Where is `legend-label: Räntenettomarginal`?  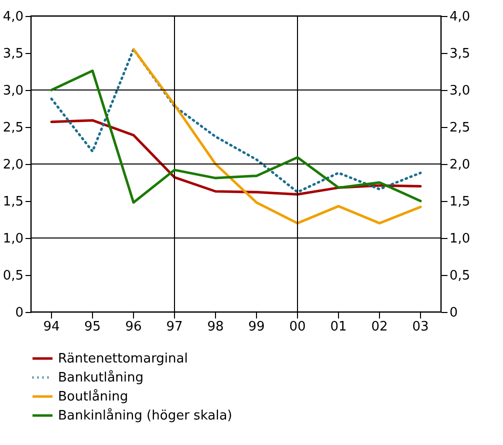 legend-label: Räntenettomarginal is located at coordinates (123, 359).